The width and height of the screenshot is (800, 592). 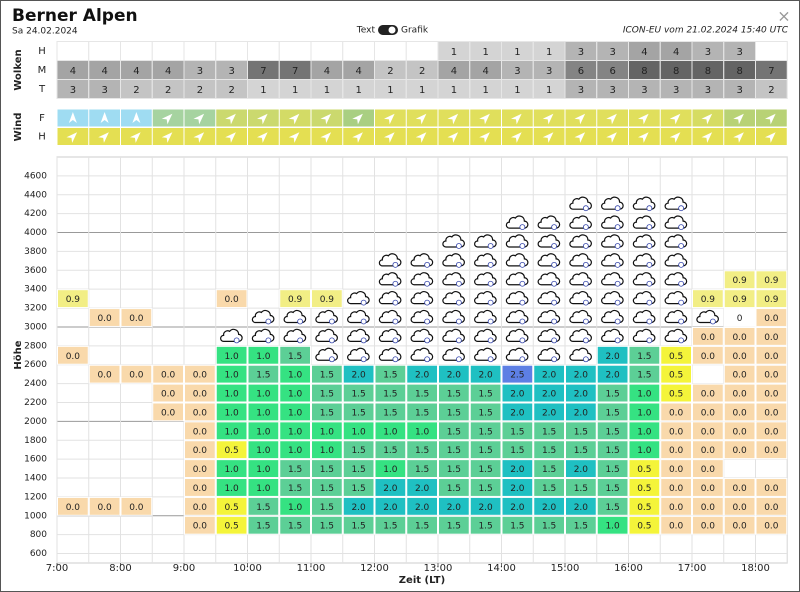 What do you see at coordinates (18, 354) in the screenshot?
I see `altitude-label: Höhe` at bounding box center [18, 354].